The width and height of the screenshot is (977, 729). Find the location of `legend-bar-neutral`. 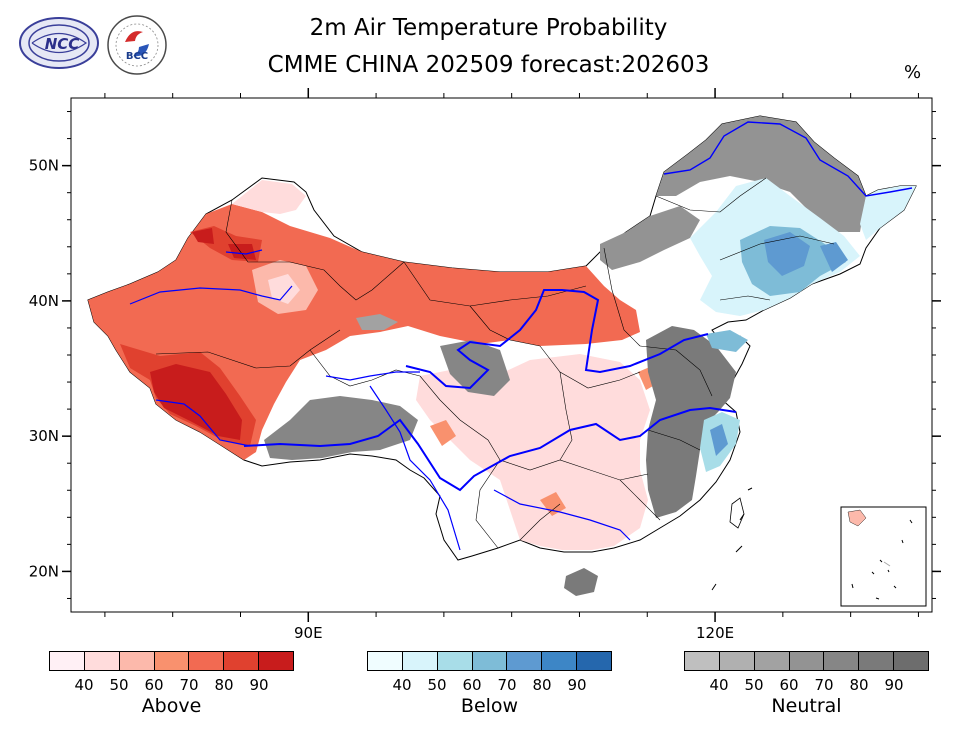

legend-bar-neutral is located at coordinates (806, 661).